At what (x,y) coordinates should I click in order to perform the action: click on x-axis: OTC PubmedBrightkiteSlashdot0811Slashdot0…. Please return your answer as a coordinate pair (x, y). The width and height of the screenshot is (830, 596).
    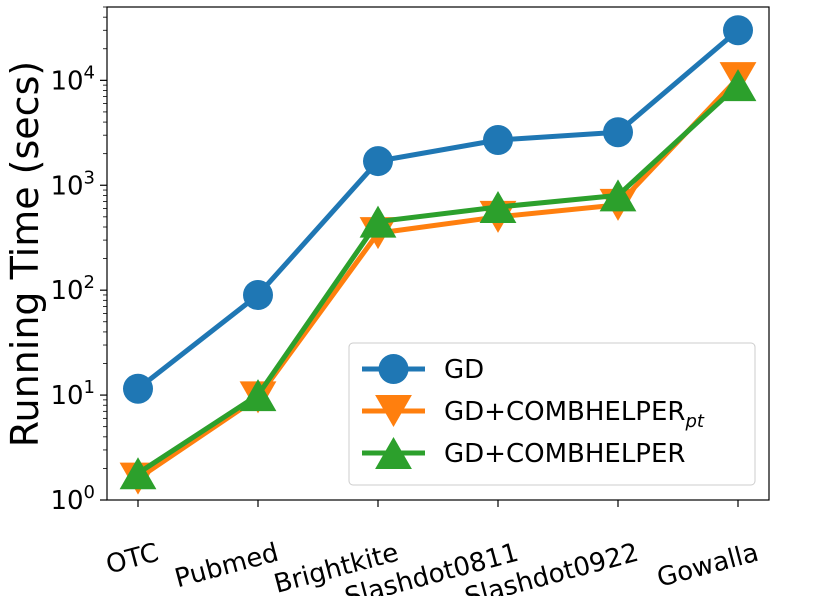
    Looking at the image, I should click on (432, 548).